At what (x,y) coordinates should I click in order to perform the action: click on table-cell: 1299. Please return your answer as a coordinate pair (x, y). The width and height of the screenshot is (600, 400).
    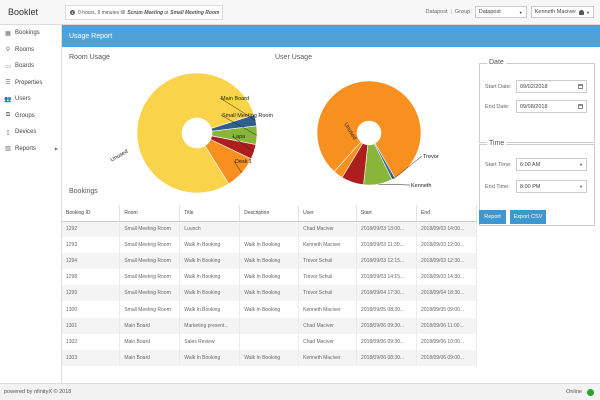
    Looking at the image, I should click on (91, 293).